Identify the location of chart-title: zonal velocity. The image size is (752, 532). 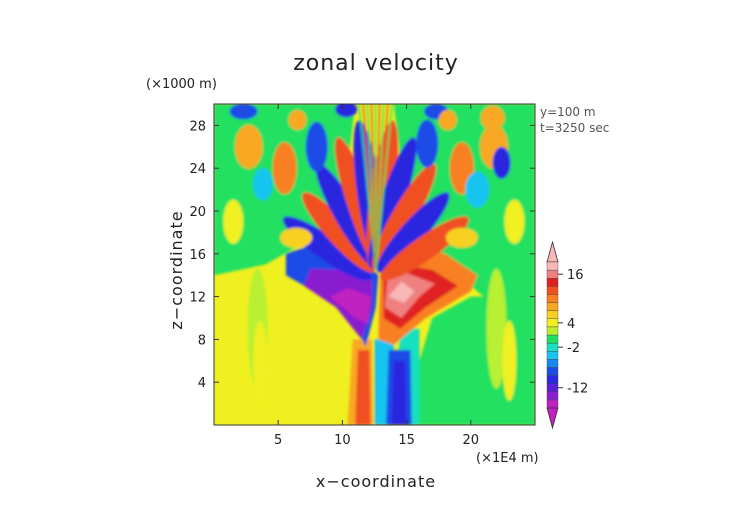
(376, 63).